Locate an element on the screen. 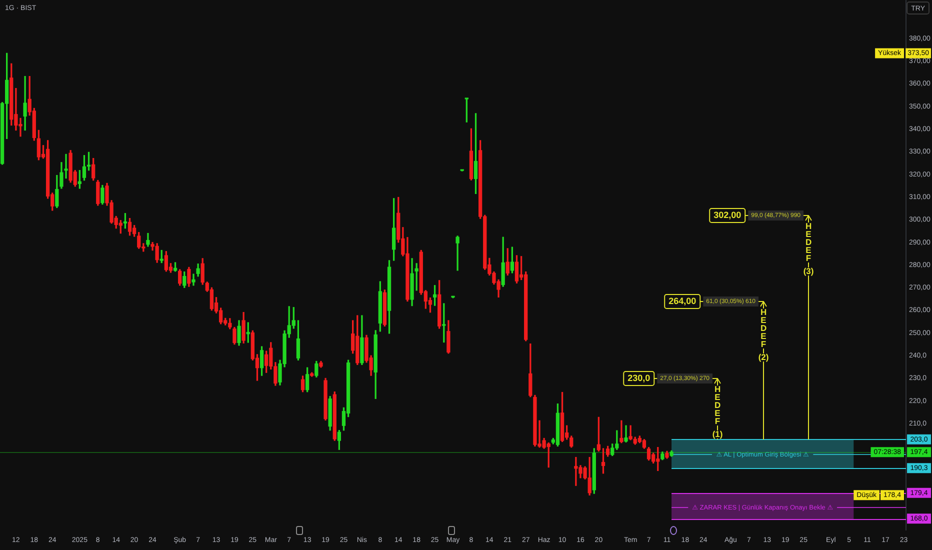 Image resolution: width=932 pixels, height=550 pixels. ref-line-label: 302,00 is located at coordinates (728, 215).